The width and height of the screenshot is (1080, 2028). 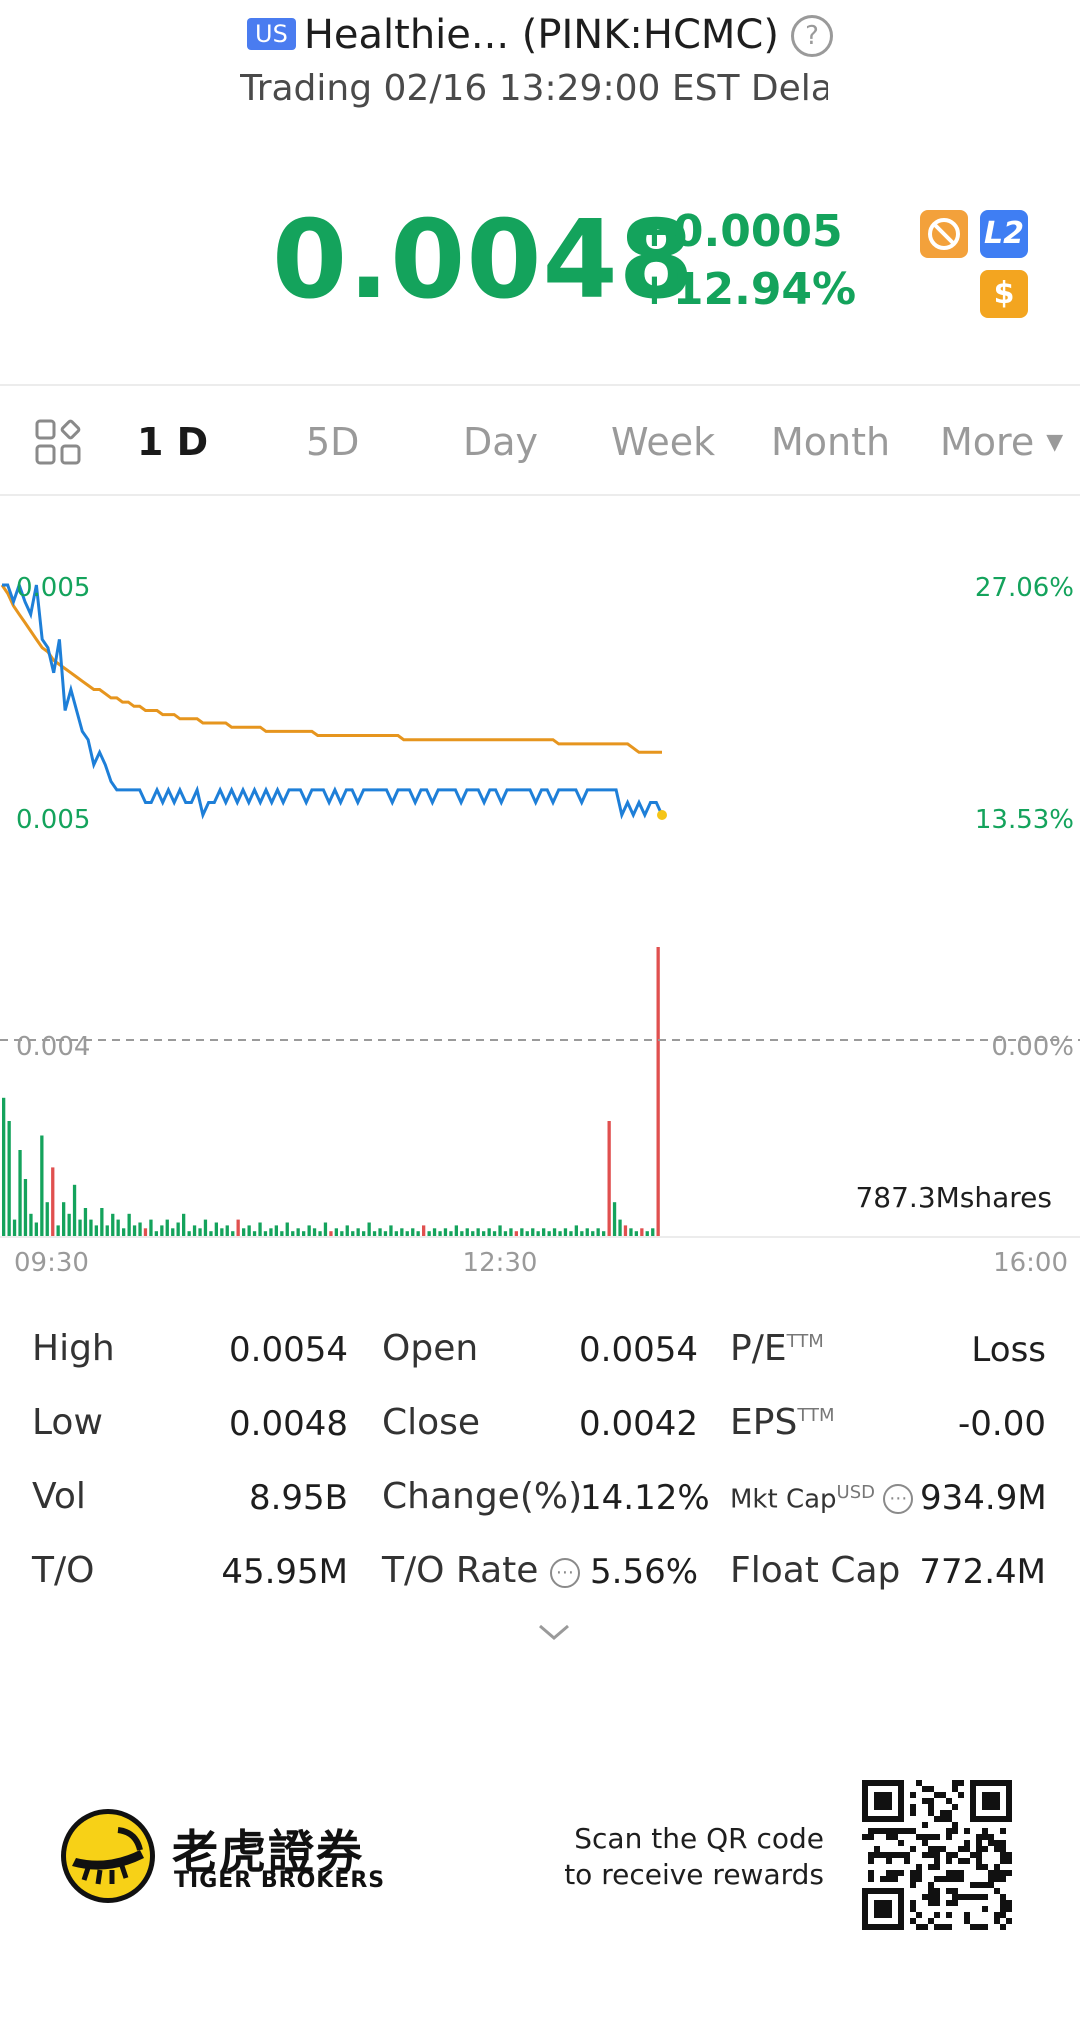 What do you see at coordinates (564, 1573) in the screenshot?
I see `to-rate-info-icon: ⋯` at bounding box center [564, 1573].